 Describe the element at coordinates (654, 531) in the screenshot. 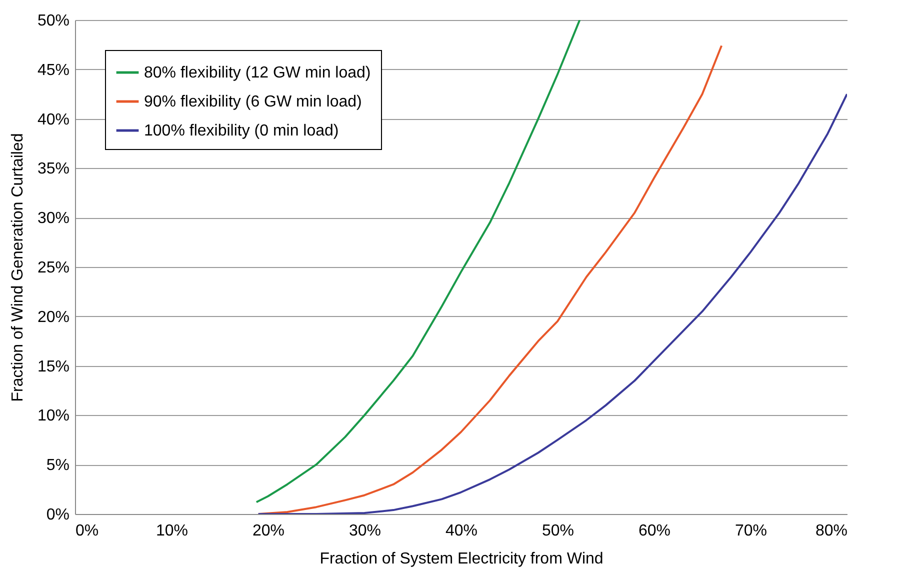

I see `x-tick-label: 60%` at that location.